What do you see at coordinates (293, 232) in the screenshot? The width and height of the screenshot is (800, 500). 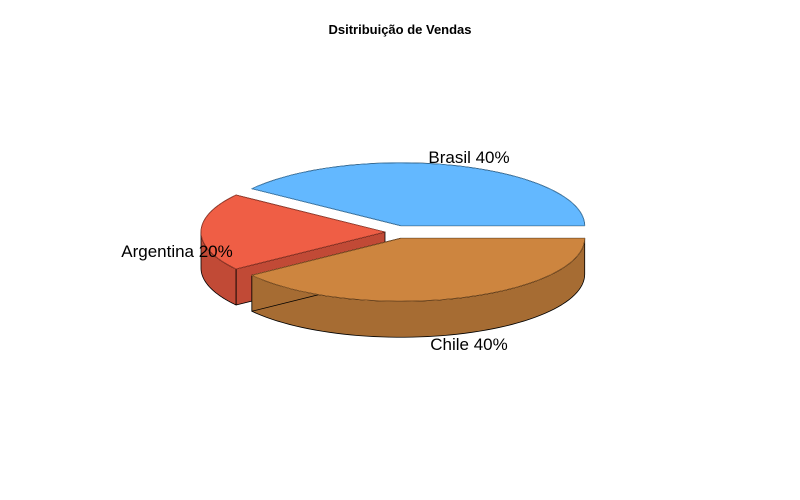 I see `slice-rim-argentina` at bounding box center [293, 232].